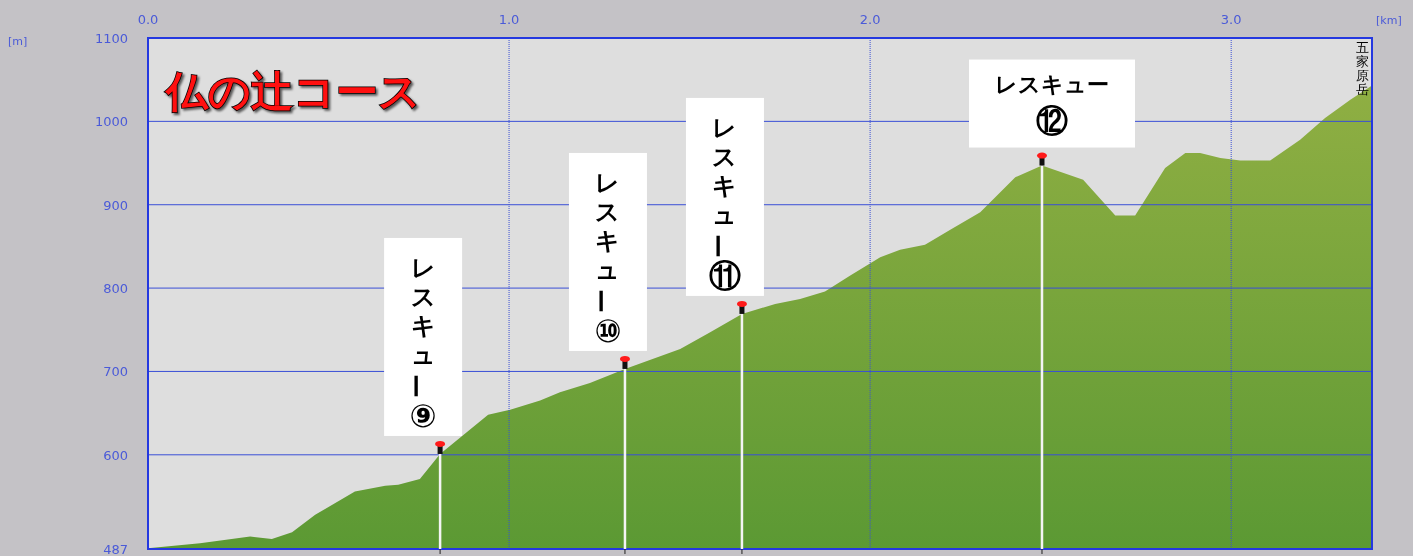  What do you see at coordinates (148, 19) in the screenshot?
I see `x-tick-label: 0.0` at bounding box center [148, 19].